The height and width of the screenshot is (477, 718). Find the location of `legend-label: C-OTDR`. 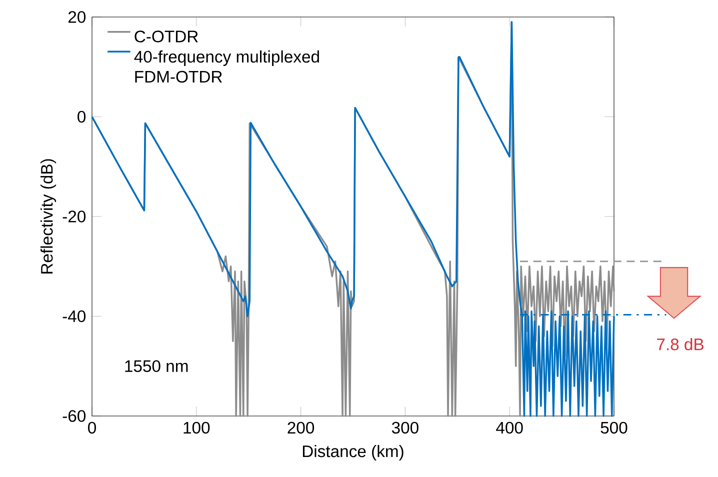

legend-label: C-OTDR is located at coordinates (166, 36).